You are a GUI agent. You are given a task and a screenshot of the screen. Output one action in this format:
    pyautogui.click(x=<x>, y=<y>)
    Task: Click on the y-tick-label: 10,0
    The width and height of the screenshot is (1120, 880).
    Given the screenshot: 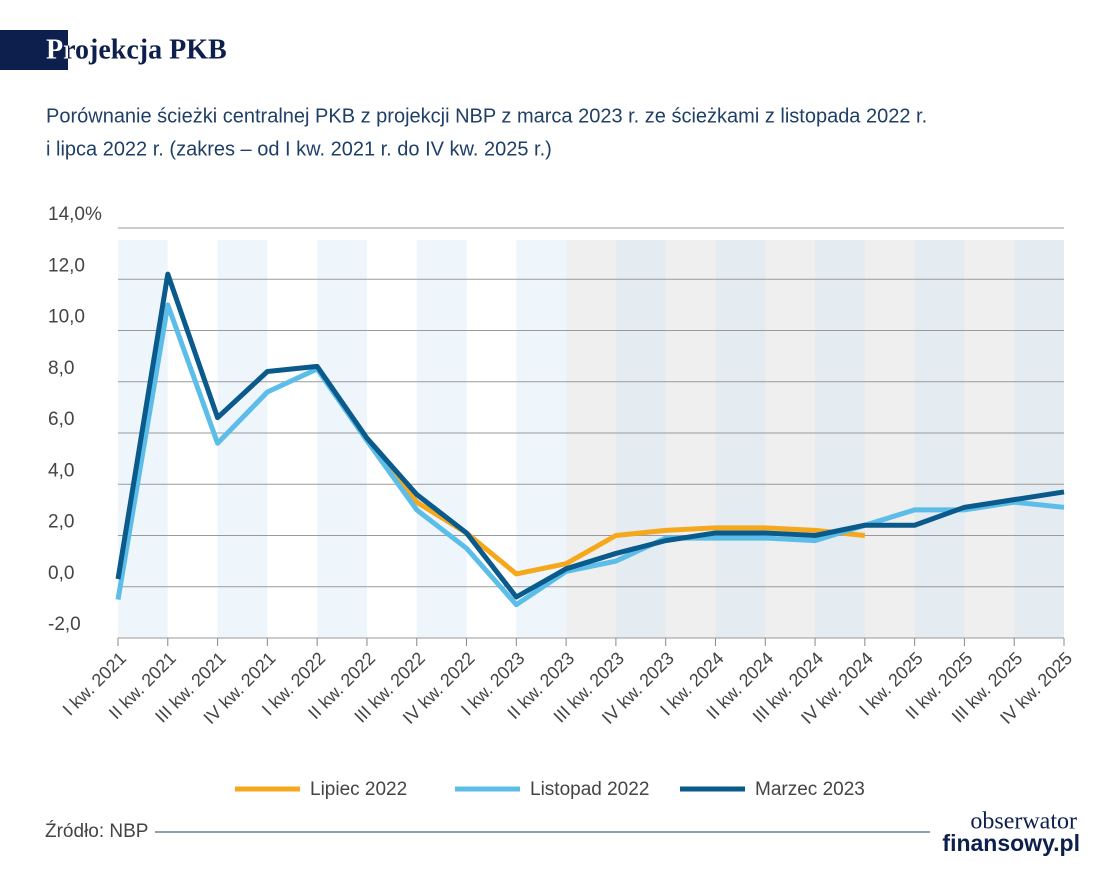 What is the action you would take?
    pyautogui.click(x=66, y=317)
    